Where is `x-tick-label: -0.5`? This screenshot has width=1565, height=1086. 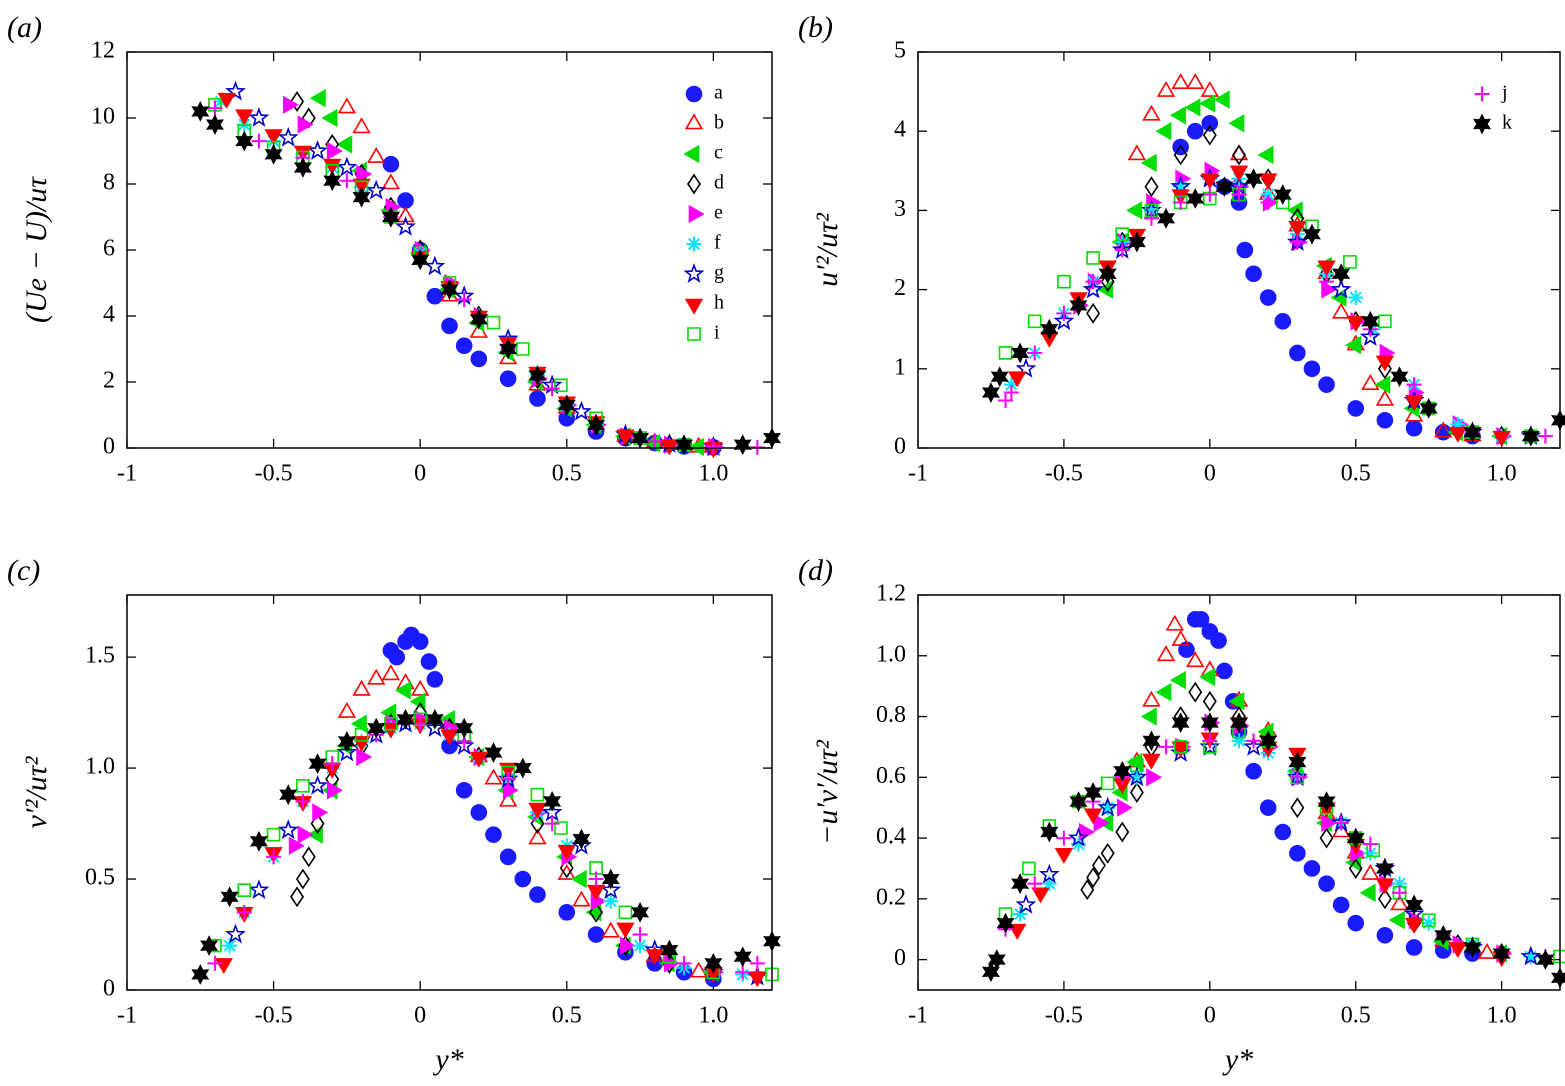
x-tick-label: -0.5 is located at coordinates (274, 474).